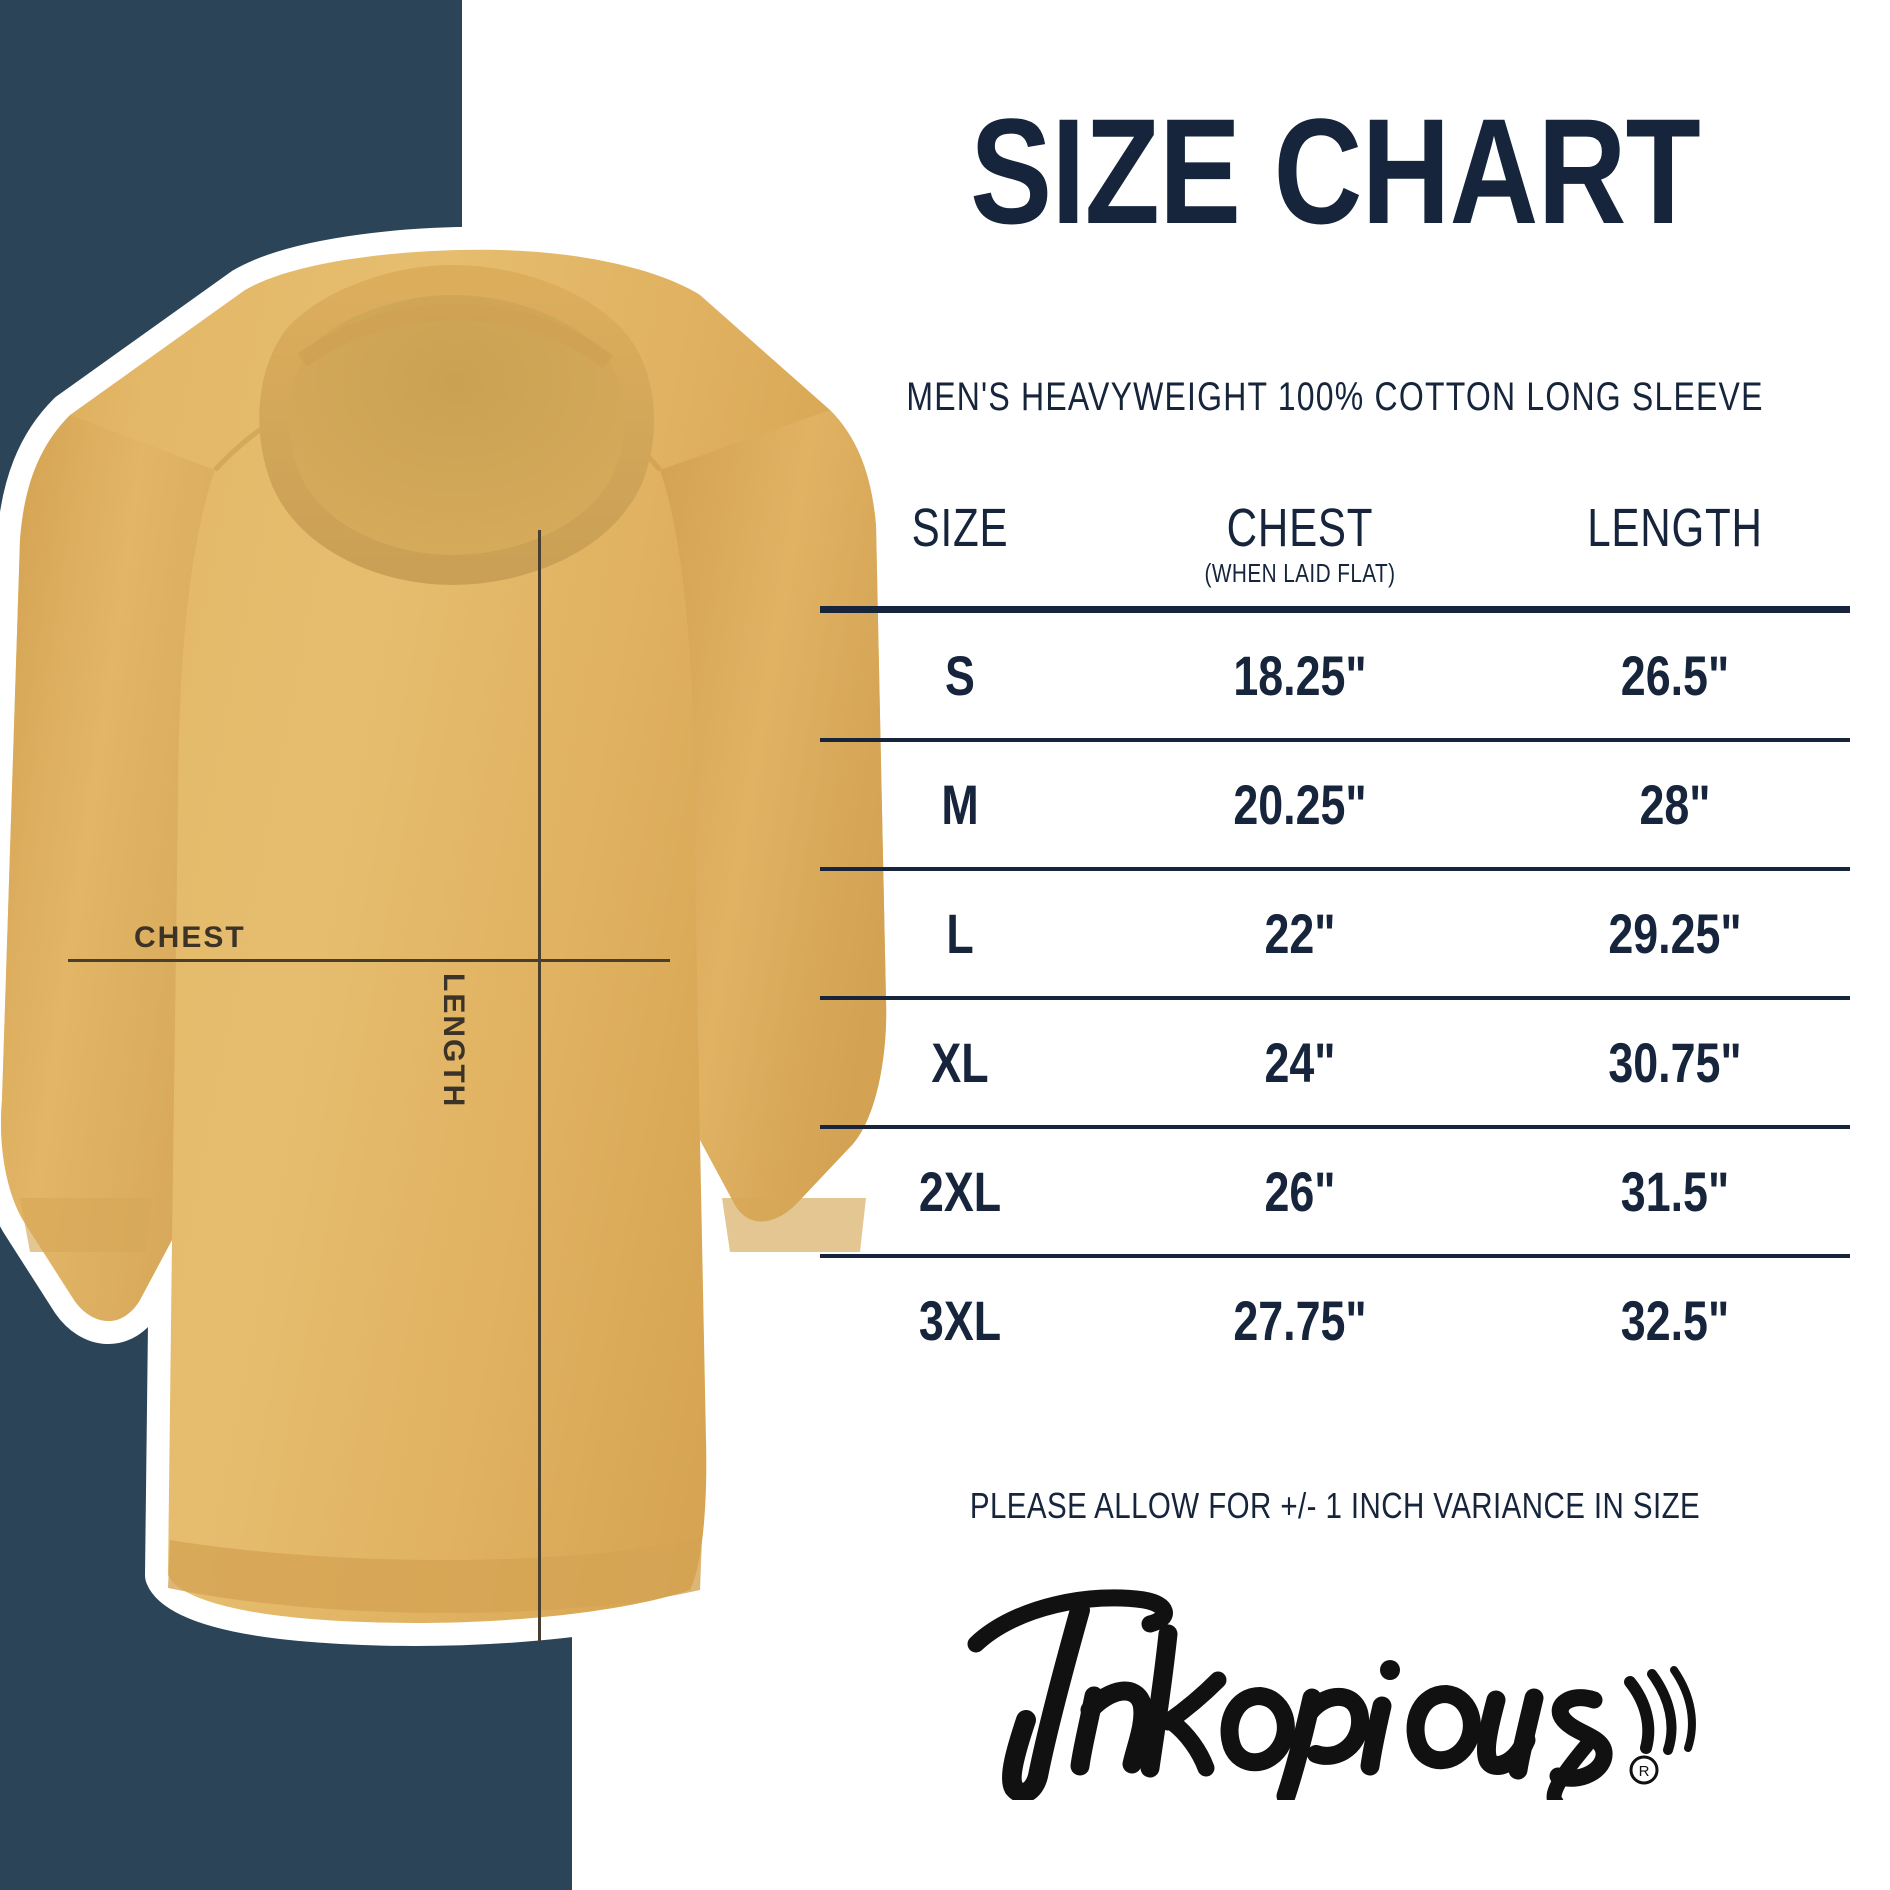 The image size is (1890, 1890). I want to click on cell-length: 26.5", so click(1675, 675).